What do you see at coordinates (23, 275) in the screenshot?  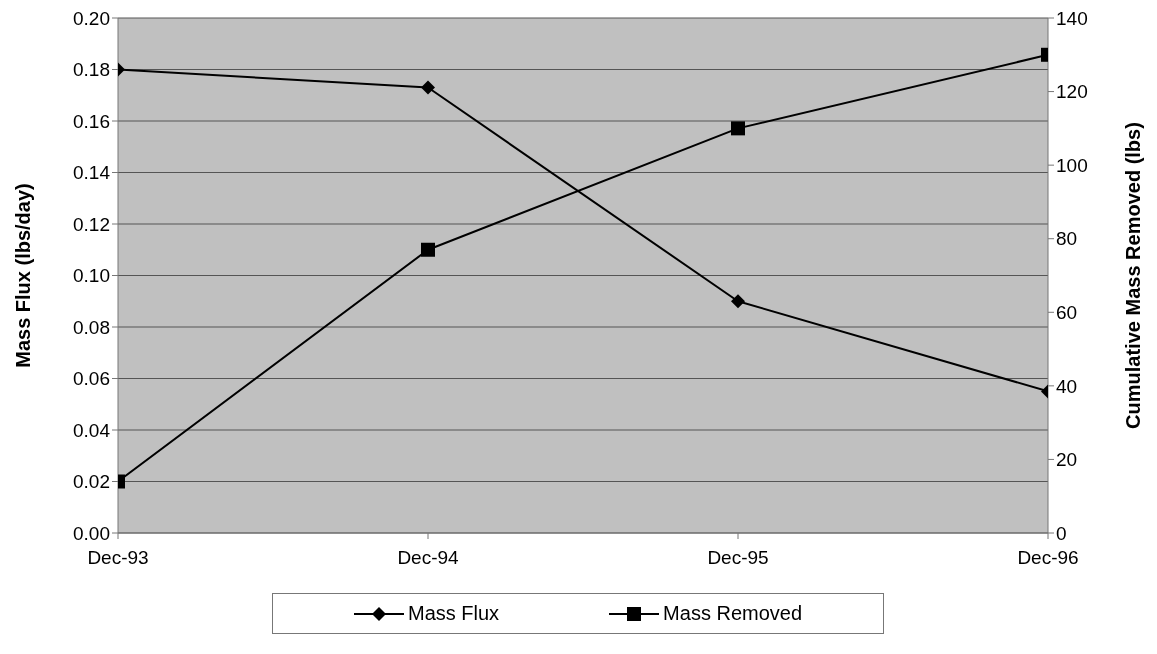 I see `y-axis-title: Mass Flux (lbs/day)` at bounding box center [23, 275].